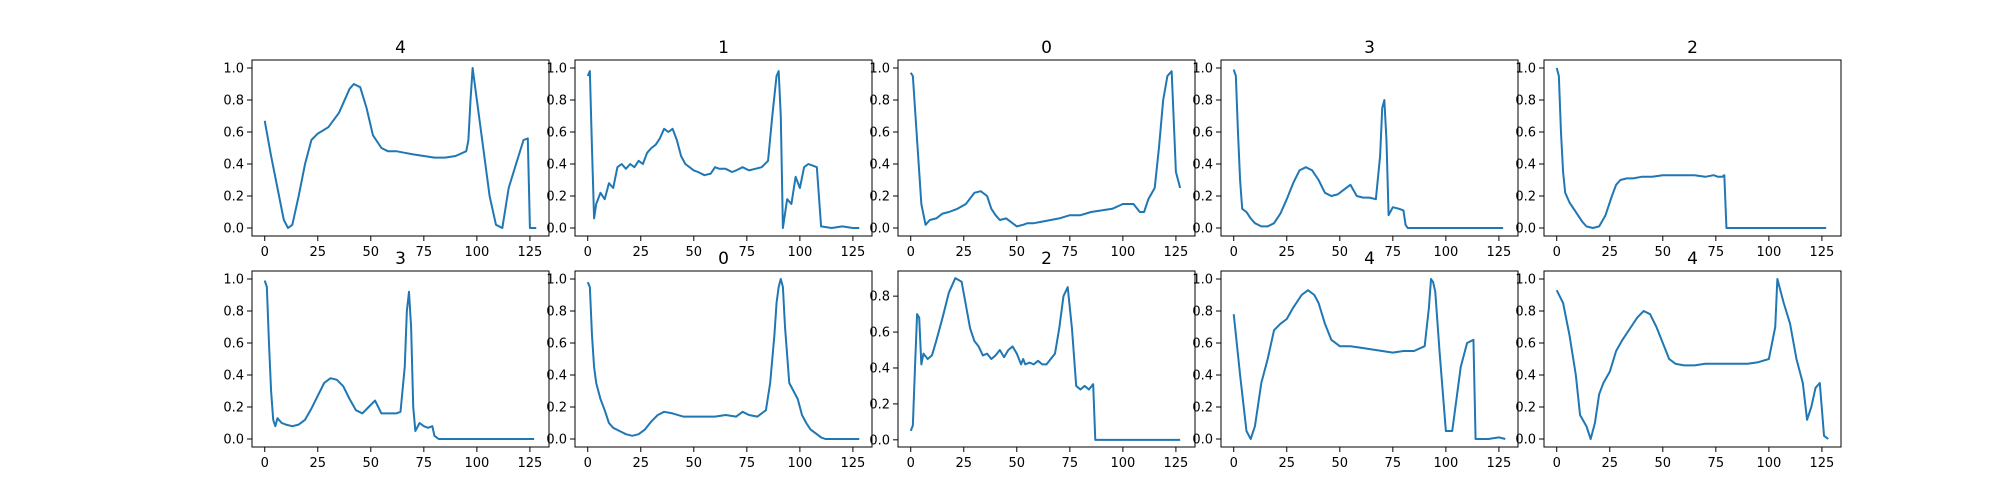  I want to click on subplot-title: 1, so click(723, 48).